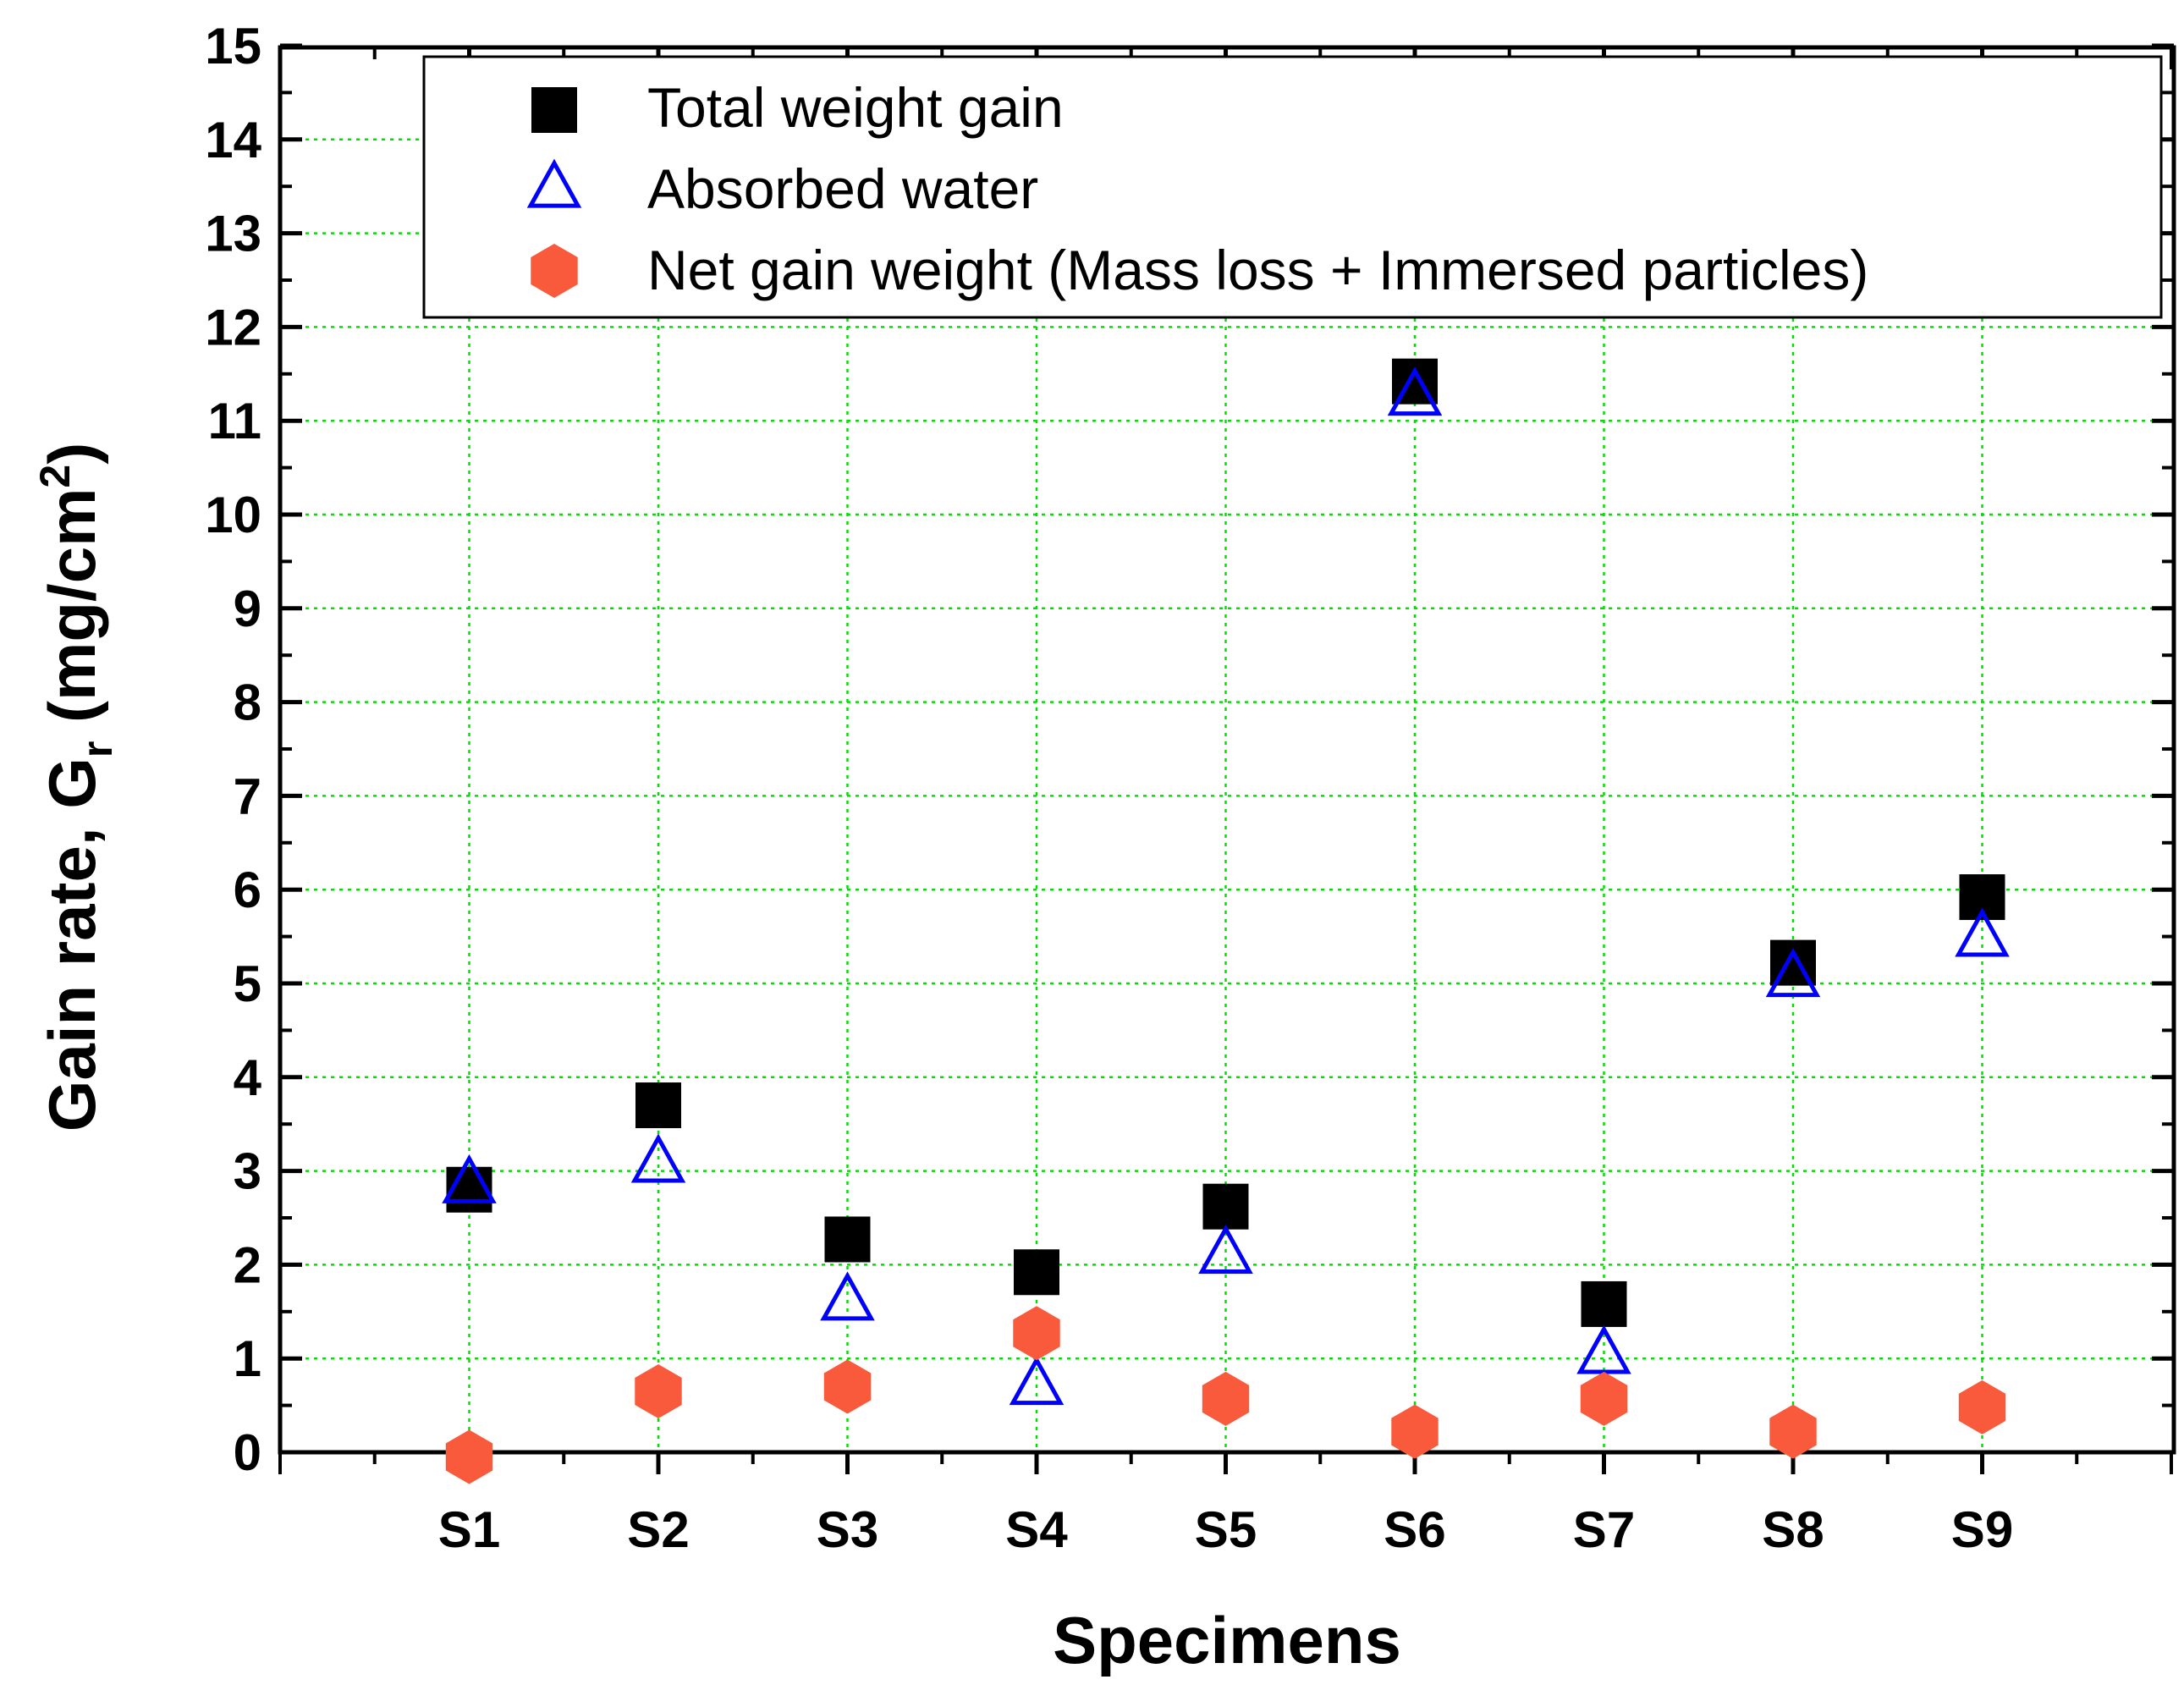 The height and width of the screenshot is (1707, 2184). What do you see at coordinates (247, 703) in the screenshot?
I see `y-tick-label: 8` at bounding box center [247, 703].